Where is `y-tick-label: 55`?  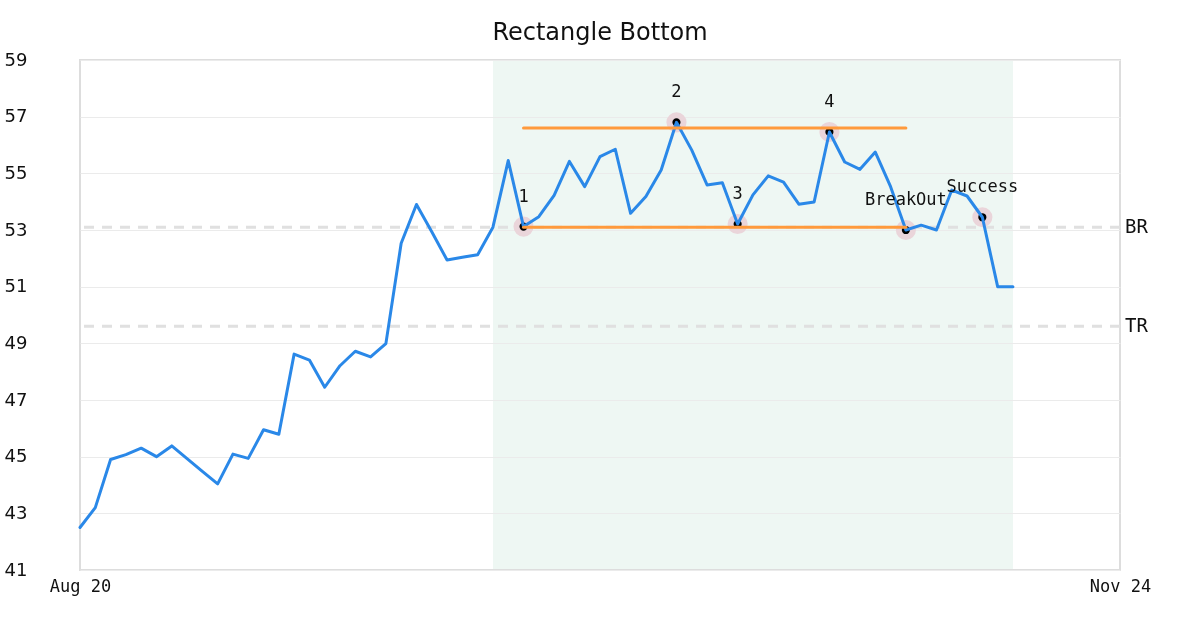 y-tick-label: 55 is located at coordinates (16, 172).